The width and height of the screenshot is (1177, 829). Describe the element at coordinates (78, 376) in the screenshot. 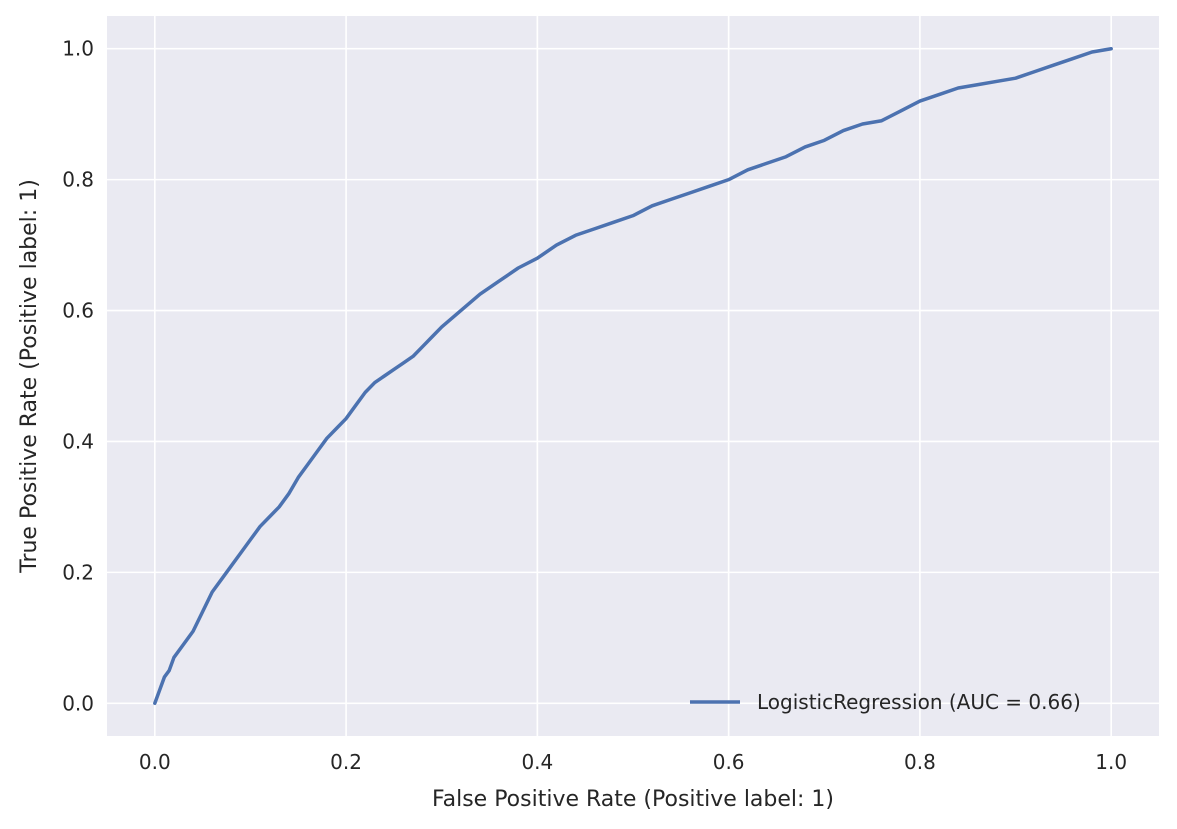

I see `y-tick-labels: 0.0 0.2 0.4 0.6 0.8 1.0` at that location.